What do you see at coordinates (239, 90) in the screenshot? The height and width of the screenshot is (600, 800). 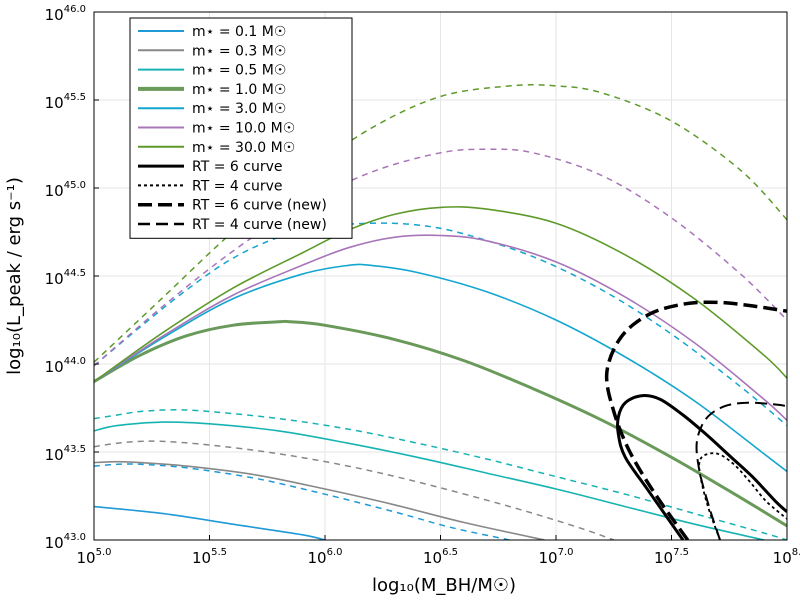 I see `legend-label: m⋆ = 1.0 M☉` at bounding box center [239, 90].